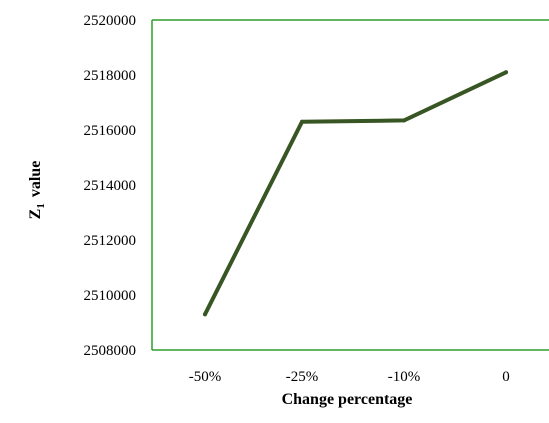 The width and height of the screenshot is (549, 423). Describe the element at coordinates (110, 131) in the screenshot. I see `y-tick-label: 2516000` at that location.